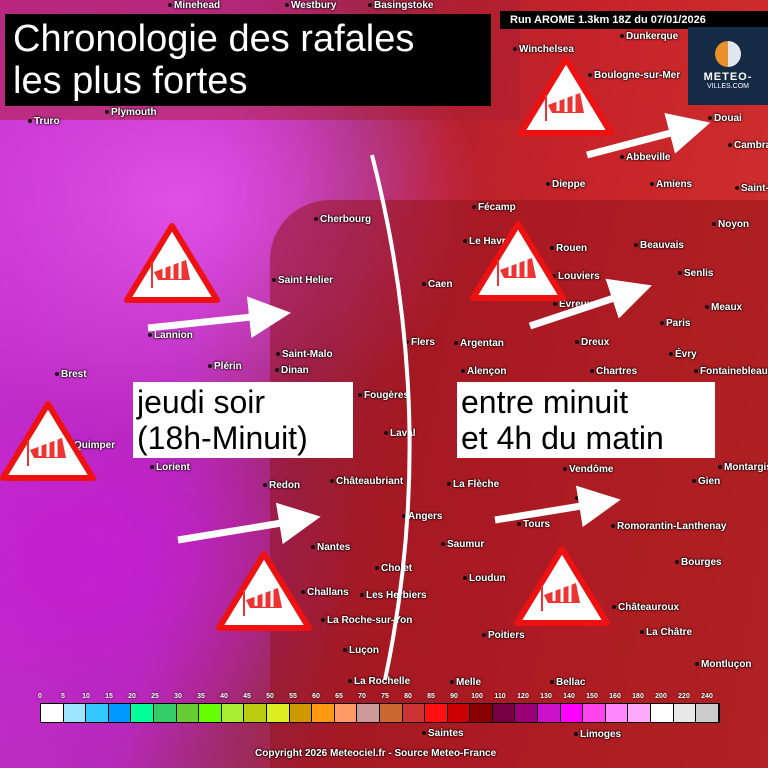 The image size is (768, 768). What do you see at coordinates (748, 146) in the screenshot?
I see `city-label: Cambrai` at bounding box center [748, 146].